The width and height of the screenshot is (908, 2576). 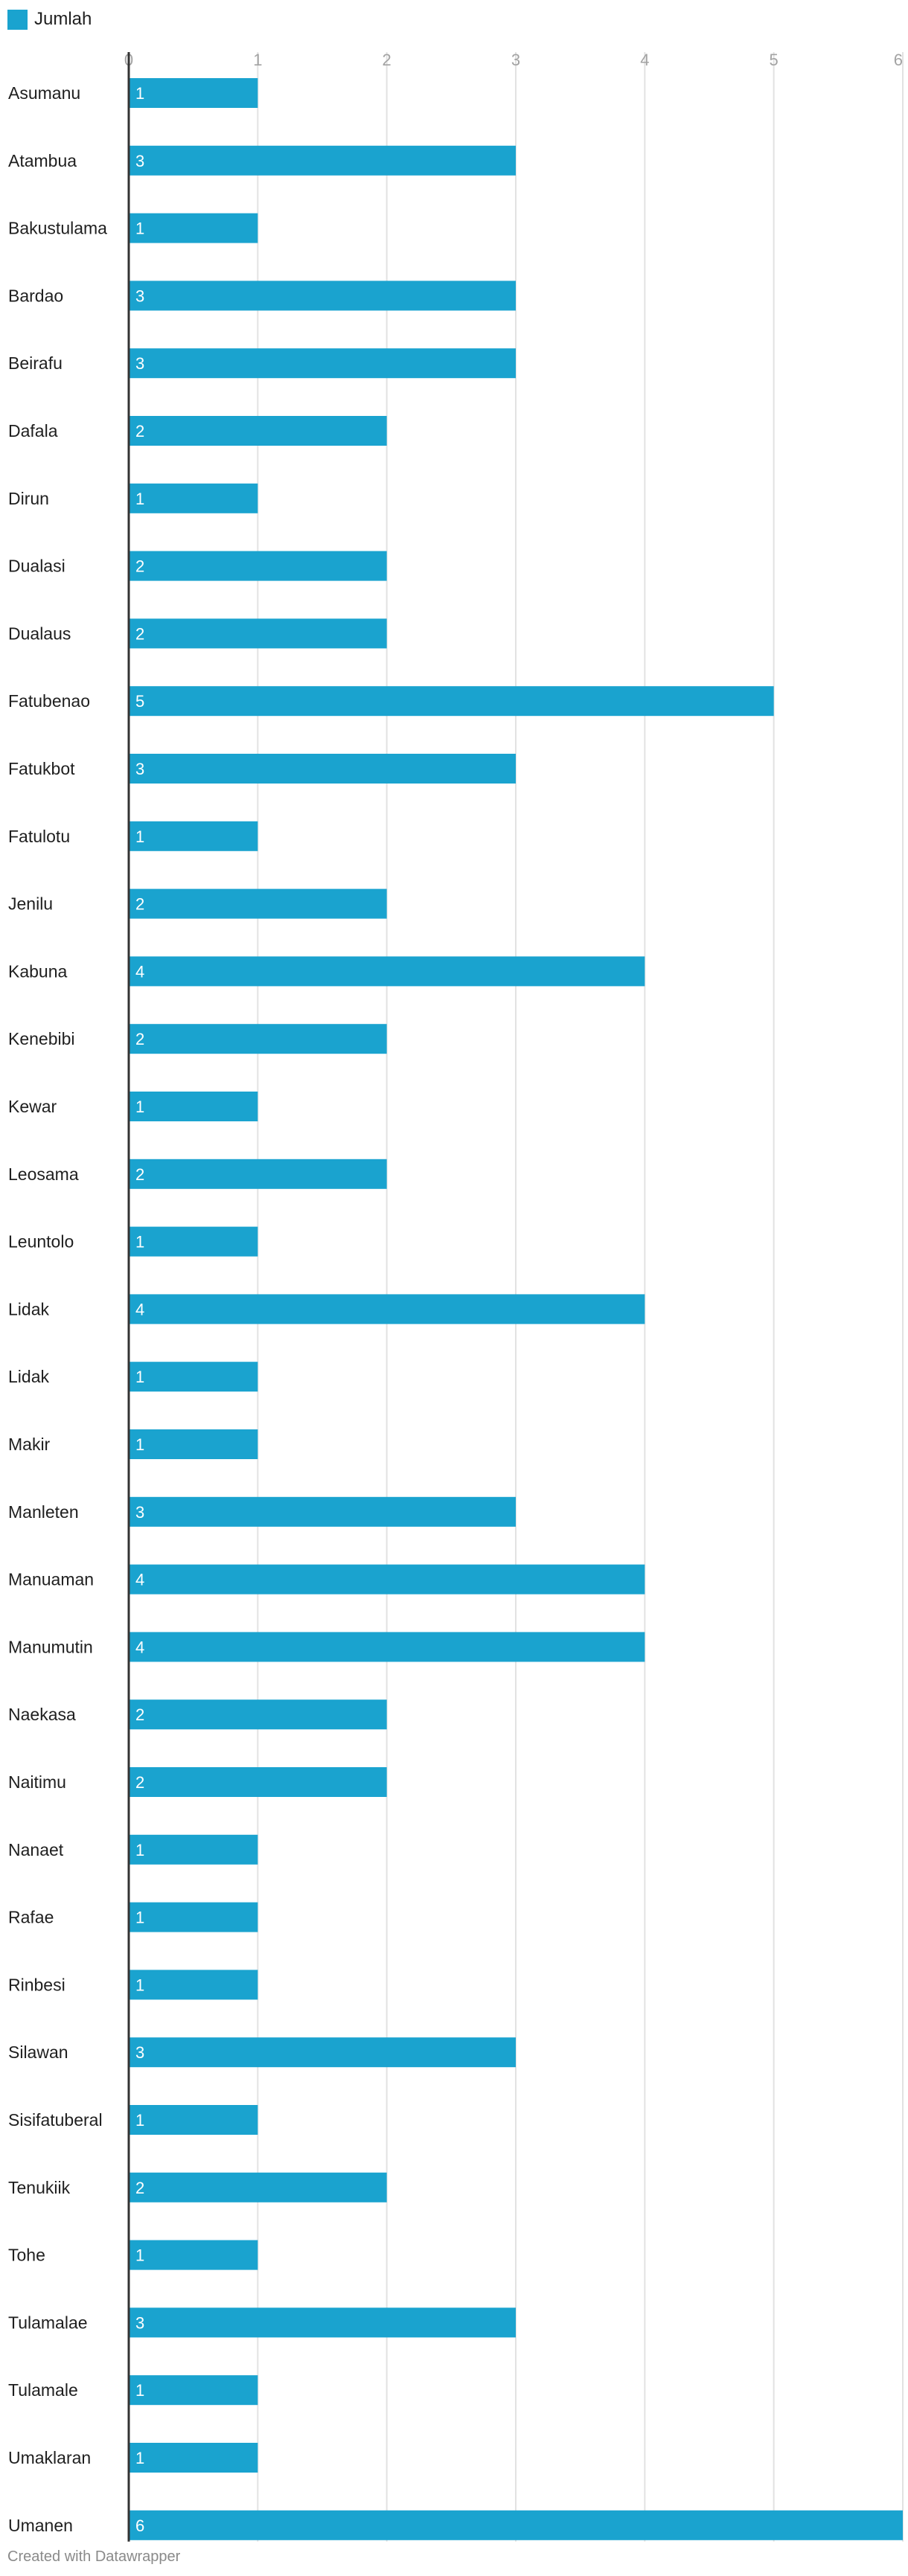 What do you see at coordinates (36, 1985) in the screenshot?
I see `category-label: Rinbesi` at bounding box center [36, 1985].